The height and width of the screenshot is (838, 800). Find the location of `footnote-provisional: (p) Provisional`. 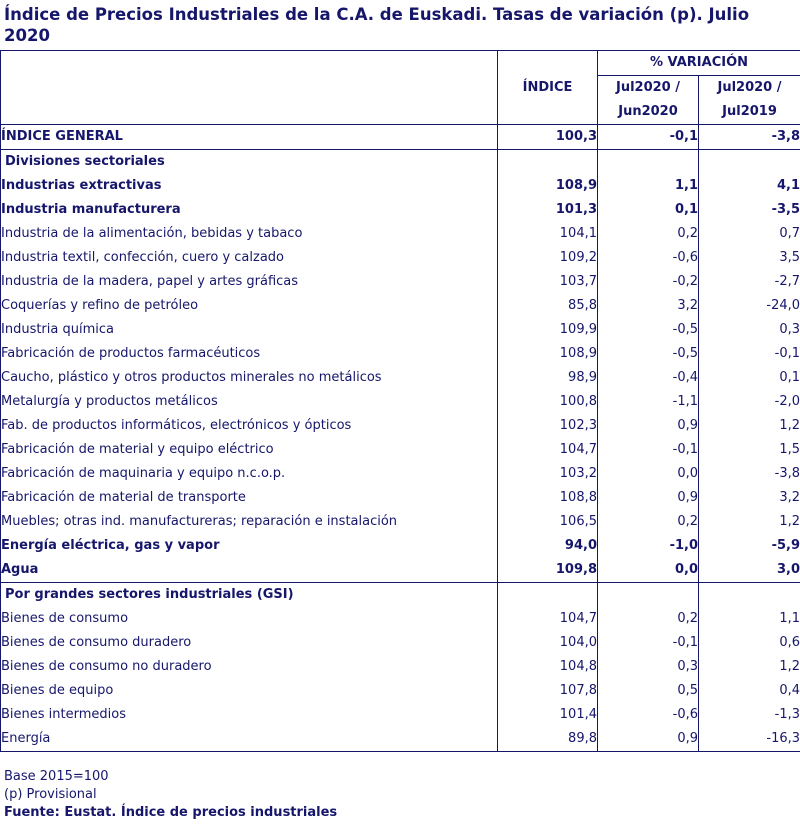

footnote-provisional: (p) Provisional is located at coordinates (50, 794).